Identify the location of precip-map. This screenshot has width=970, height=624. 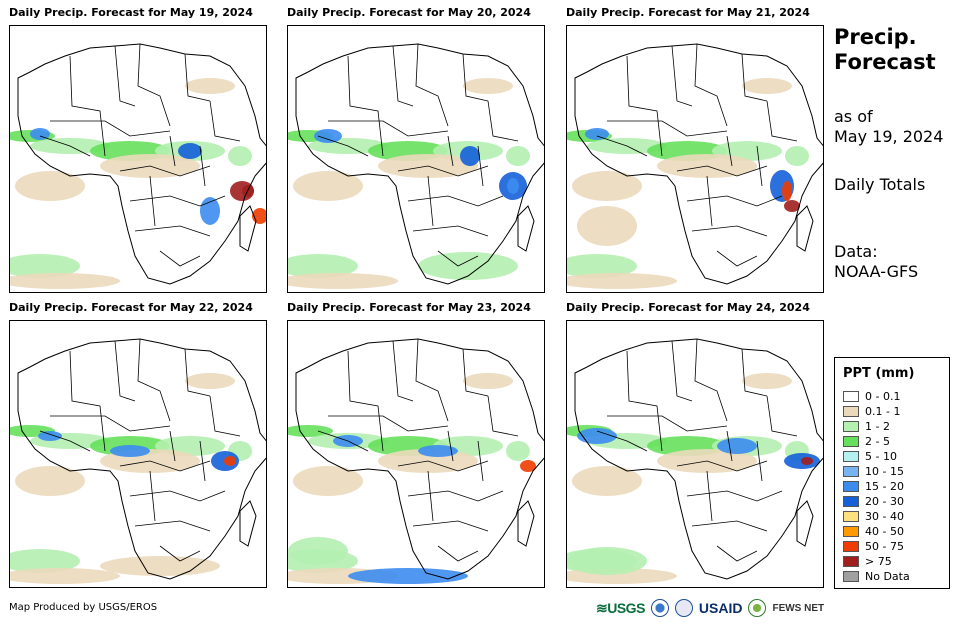
(695, 454).